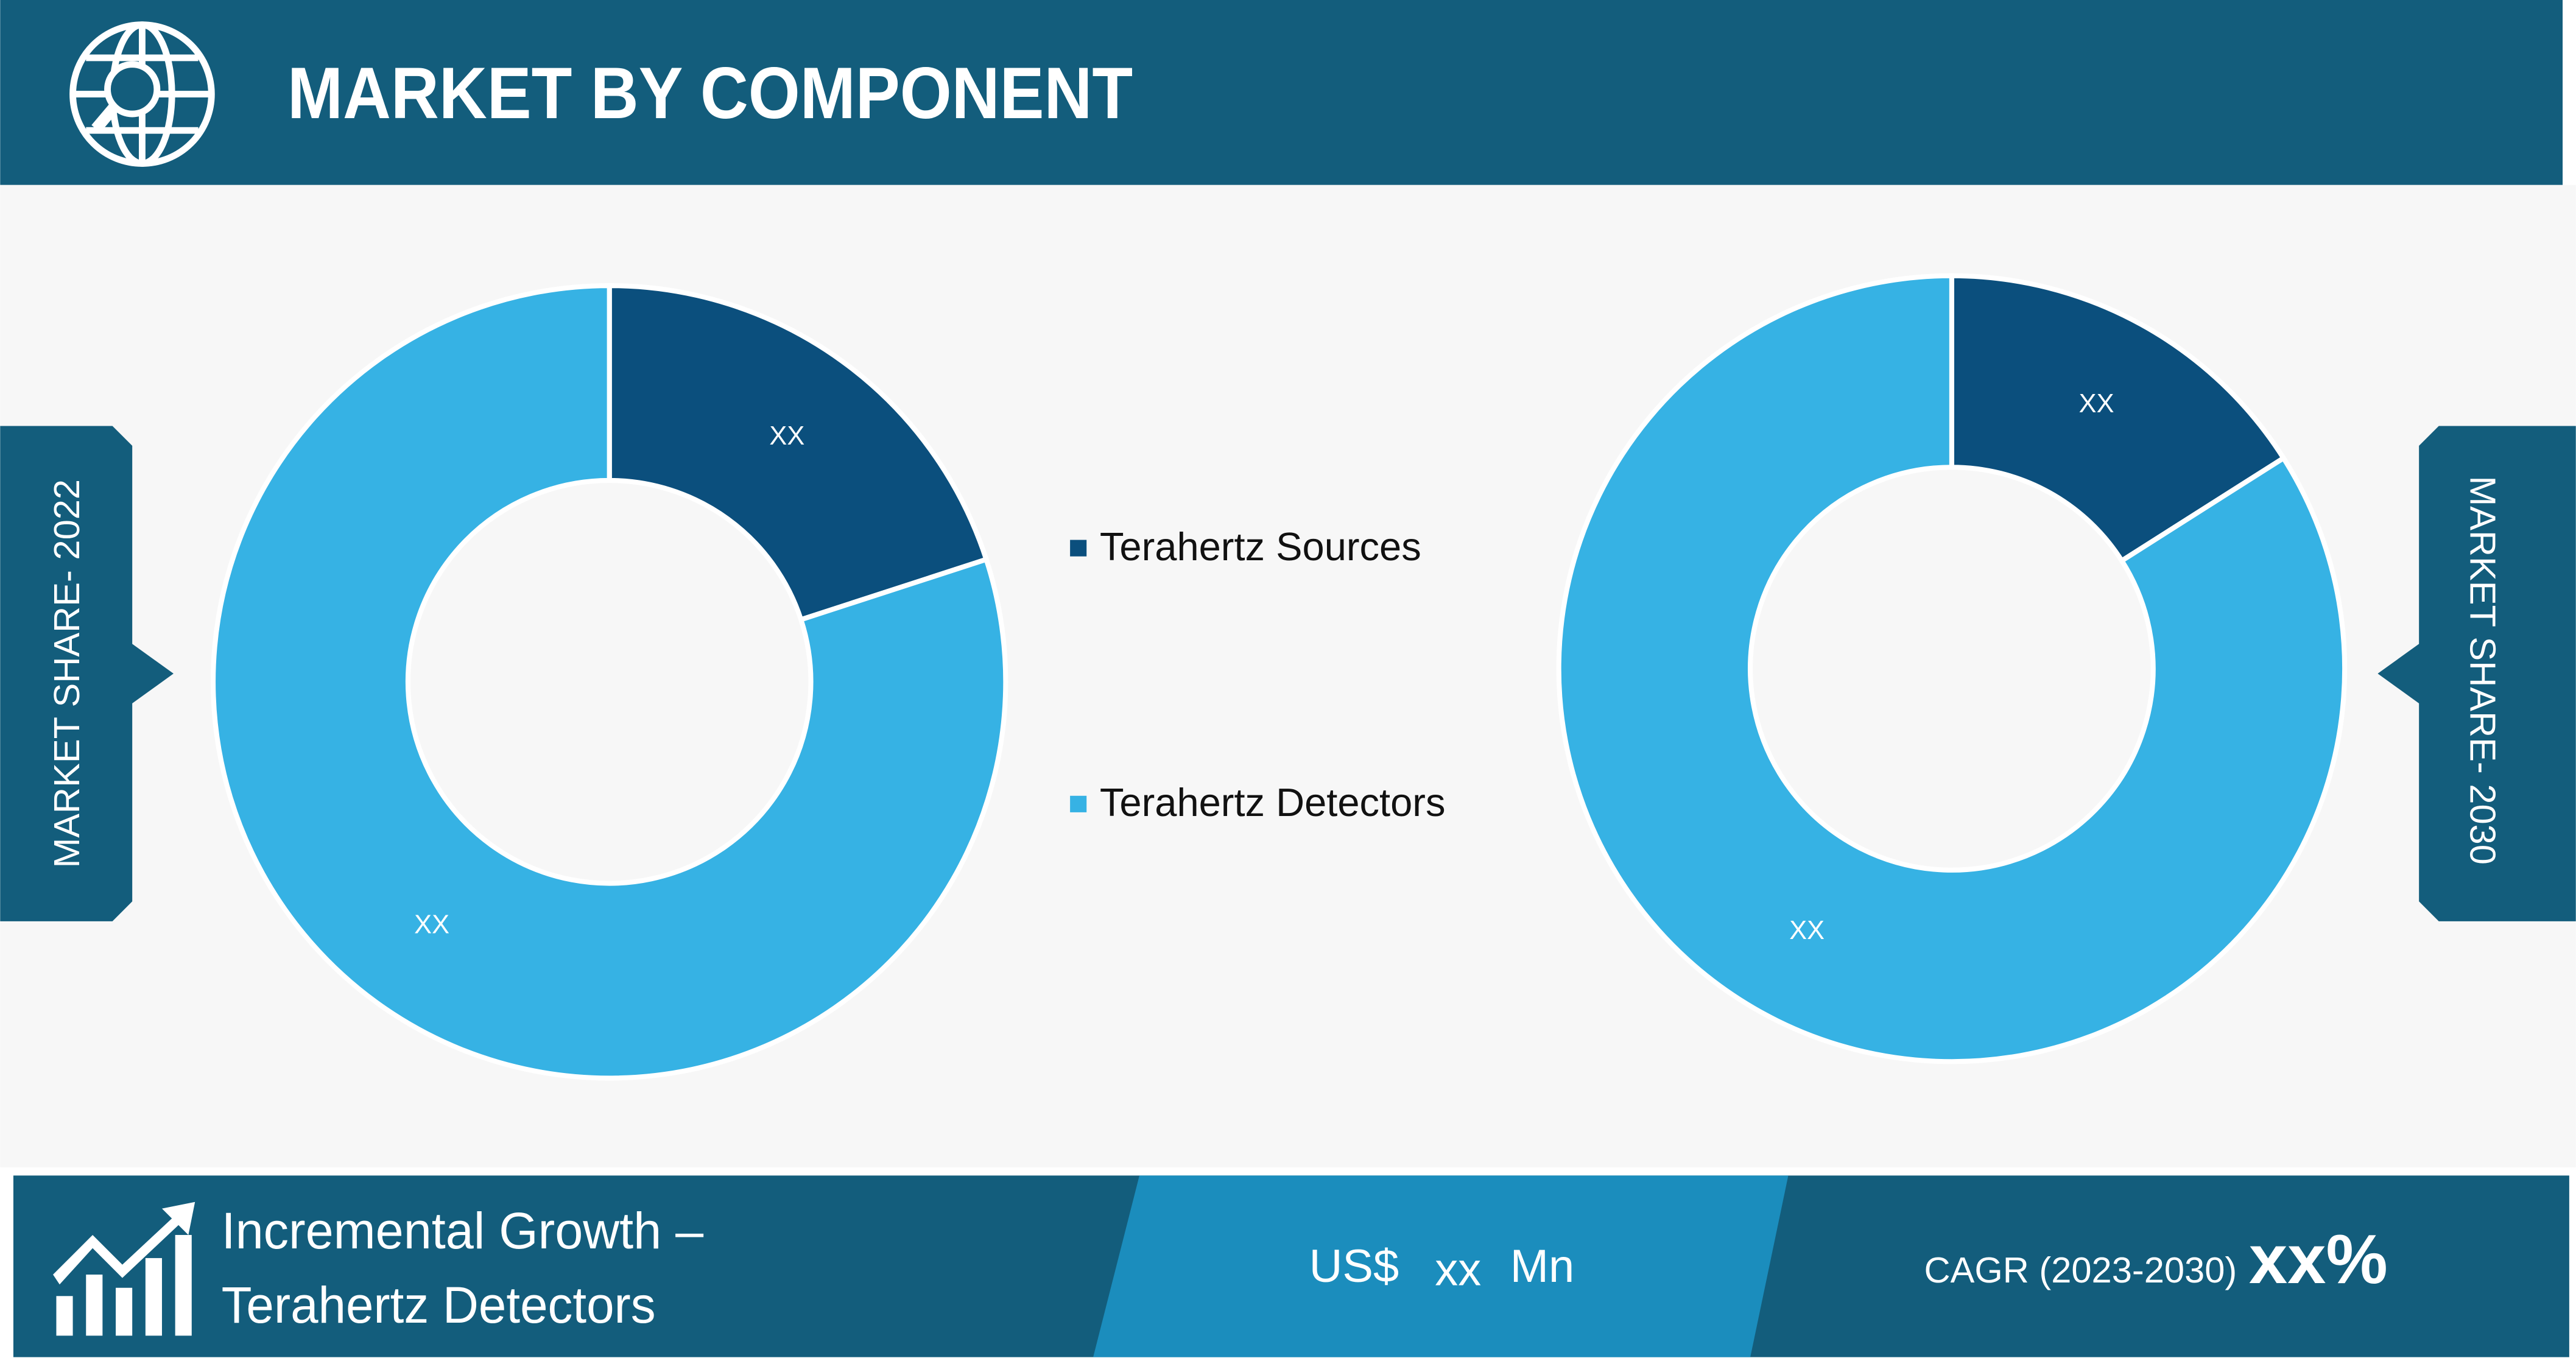  Describe the element at coordinates (1273, 802) in the screenshot. I see `legend-label: Terahertz Detectors` at that location.